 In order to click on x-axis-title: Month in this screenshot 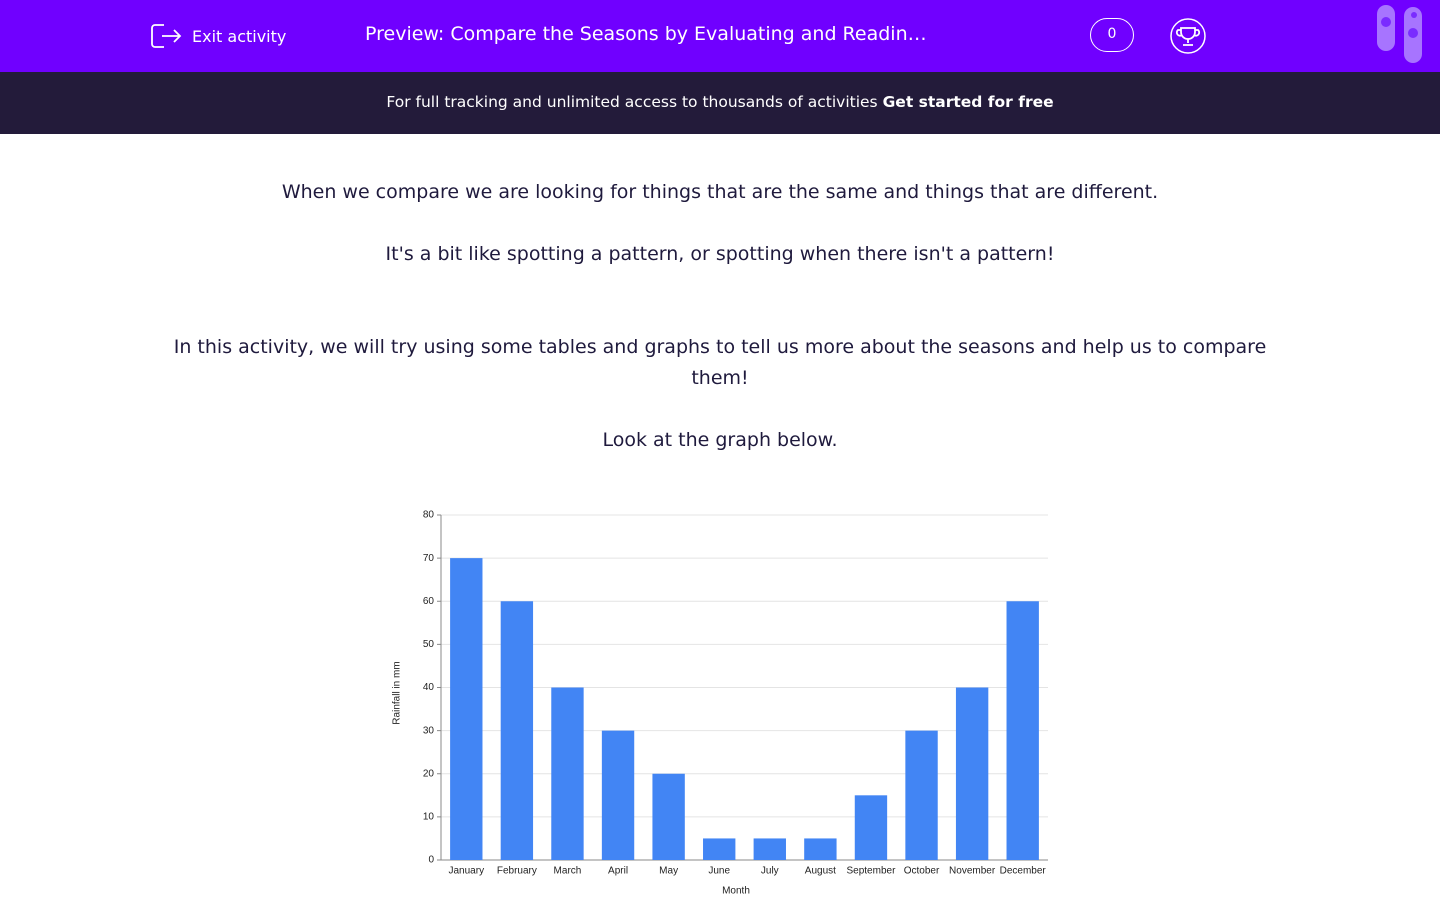, I will do `click(736, 891)`.